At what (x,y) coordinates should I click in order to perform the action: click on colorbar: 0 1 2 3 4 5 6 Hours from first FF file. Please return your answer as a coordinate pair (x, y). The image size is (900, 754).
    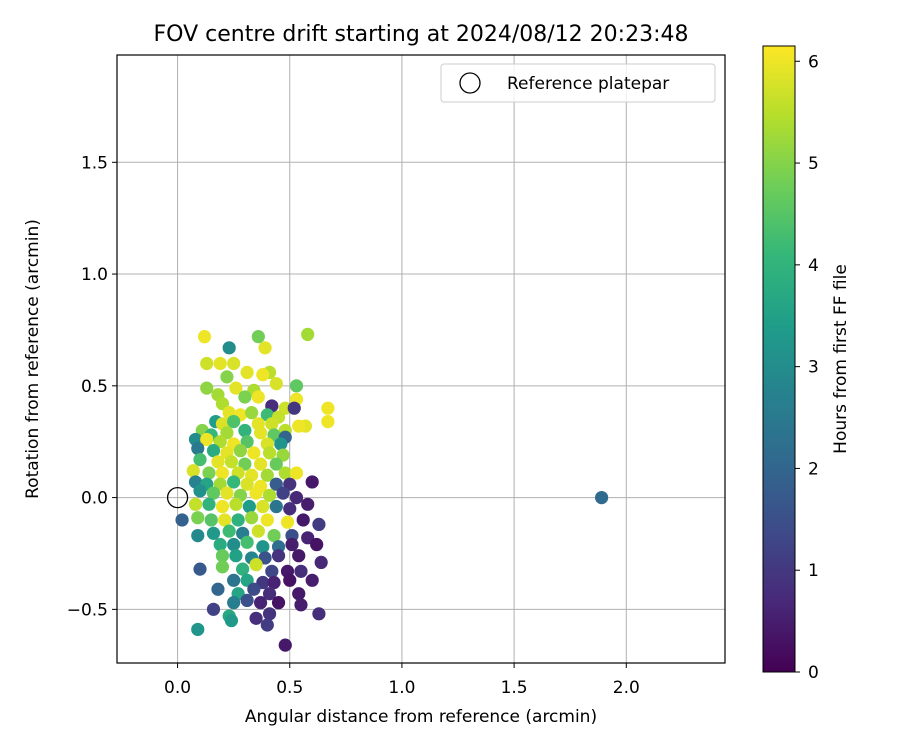
    Looking at the image, I should click on (806, 364).